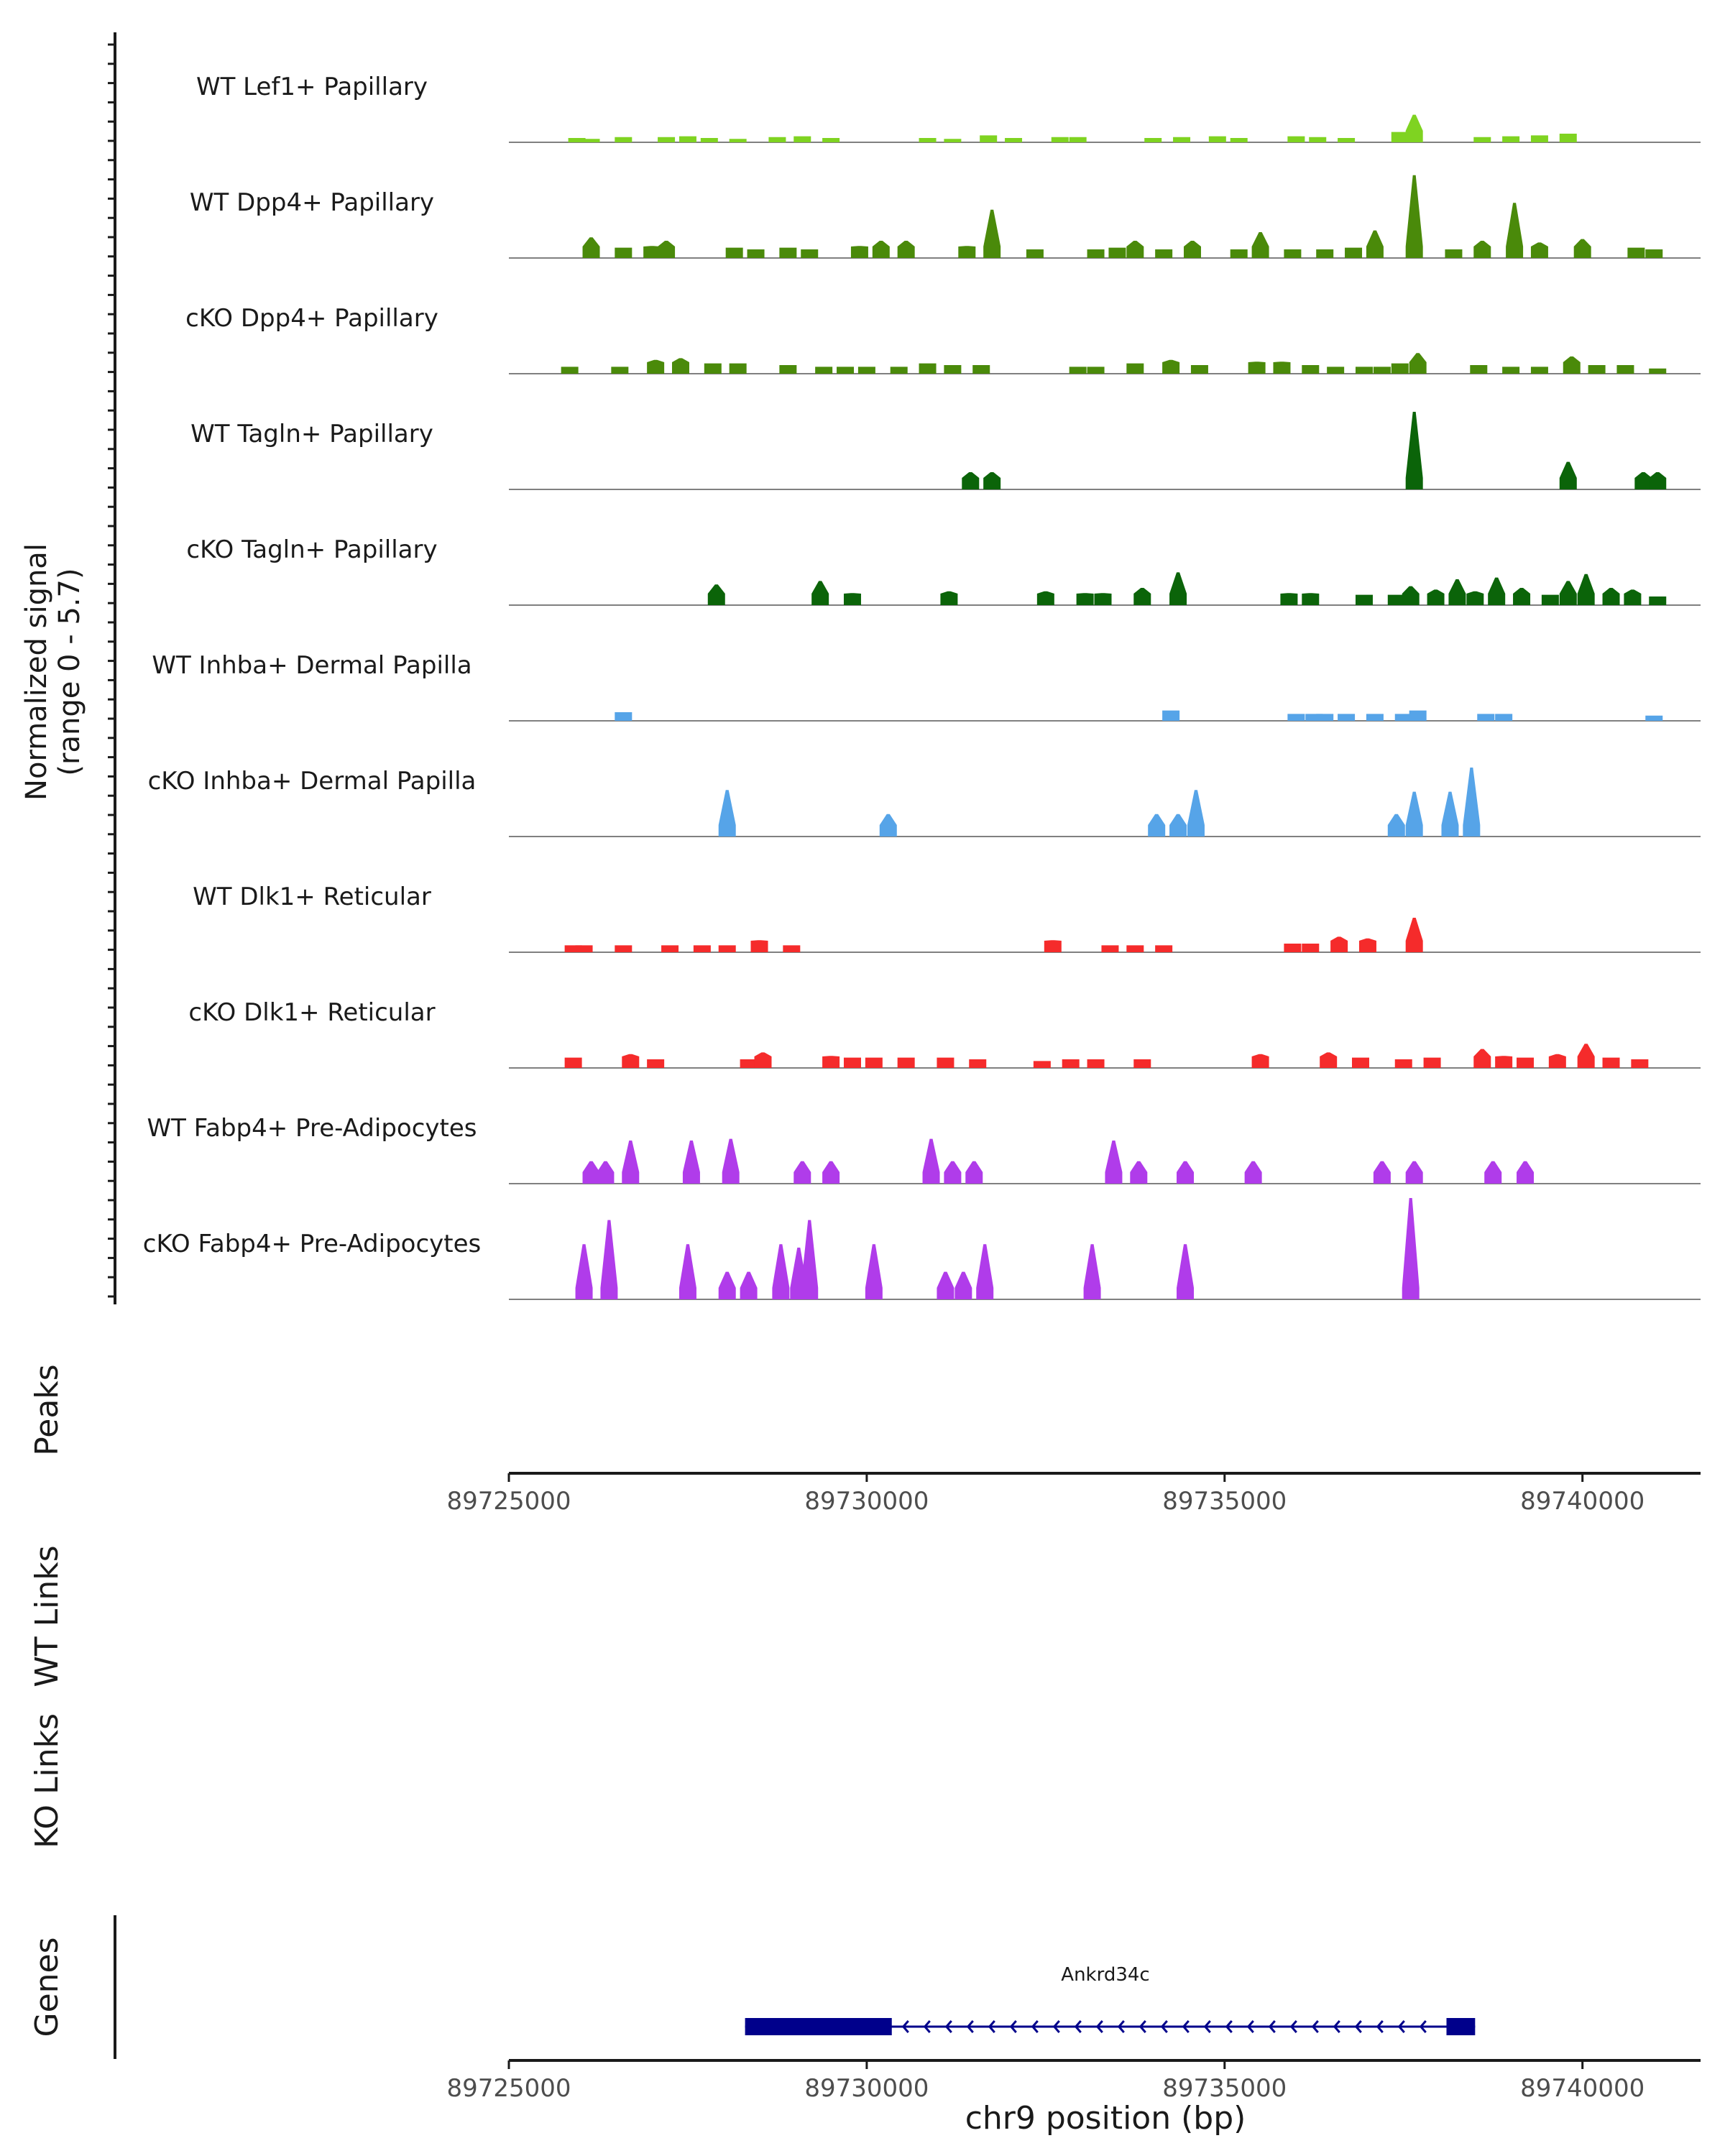  I want to click on track-label: WT Inhba+ Dermal Papilla, so click(312, 665).